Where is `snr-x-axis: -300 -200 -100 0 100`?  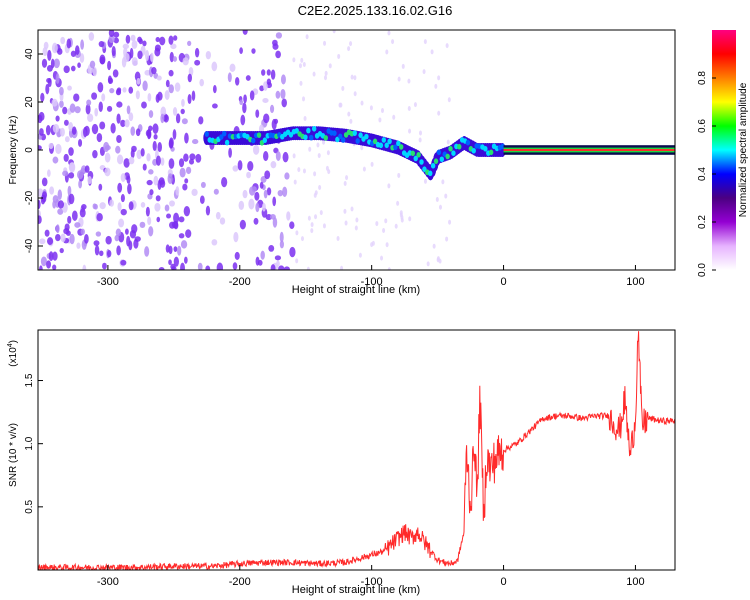
snr-x-axis: -300 -200 -100 0 100 is located at coordinates (371, 576).